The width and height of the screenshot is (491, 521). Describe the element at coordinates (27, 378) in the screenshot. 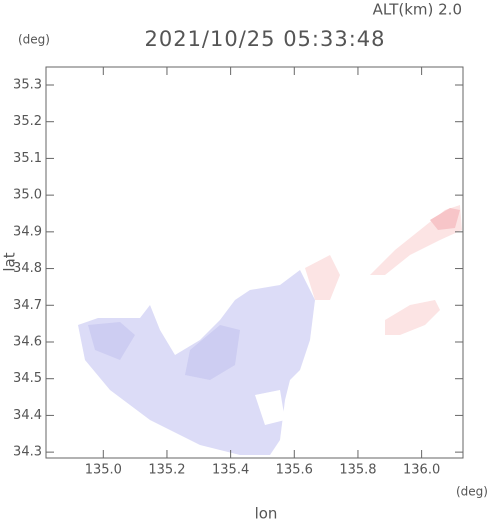

I see `y-tick-label: 34.5` at that location.